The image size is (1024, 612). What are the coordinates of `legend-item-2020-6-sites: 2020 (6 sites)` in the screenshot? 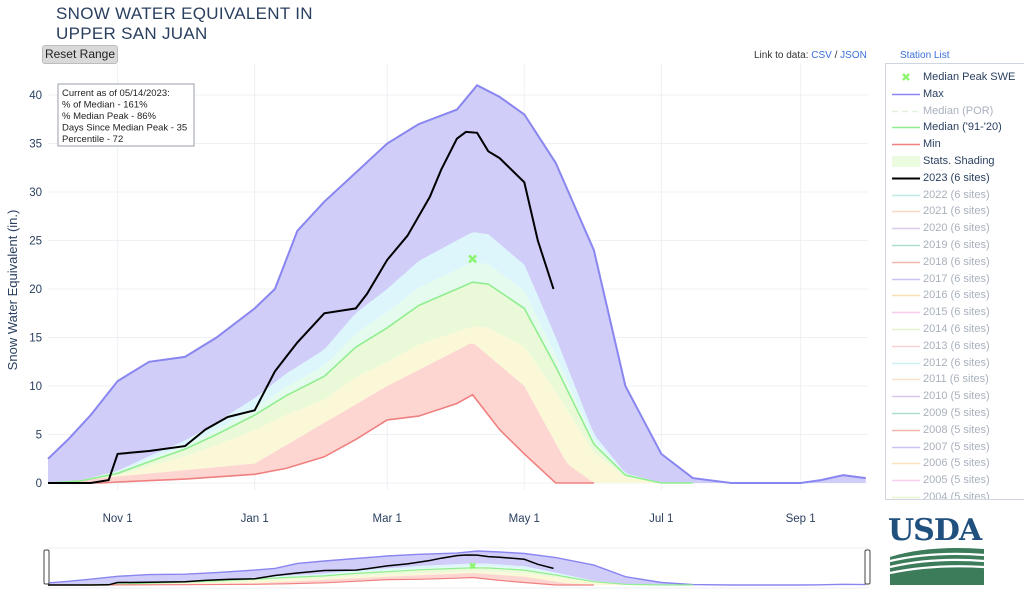 It's located at (955, 228).